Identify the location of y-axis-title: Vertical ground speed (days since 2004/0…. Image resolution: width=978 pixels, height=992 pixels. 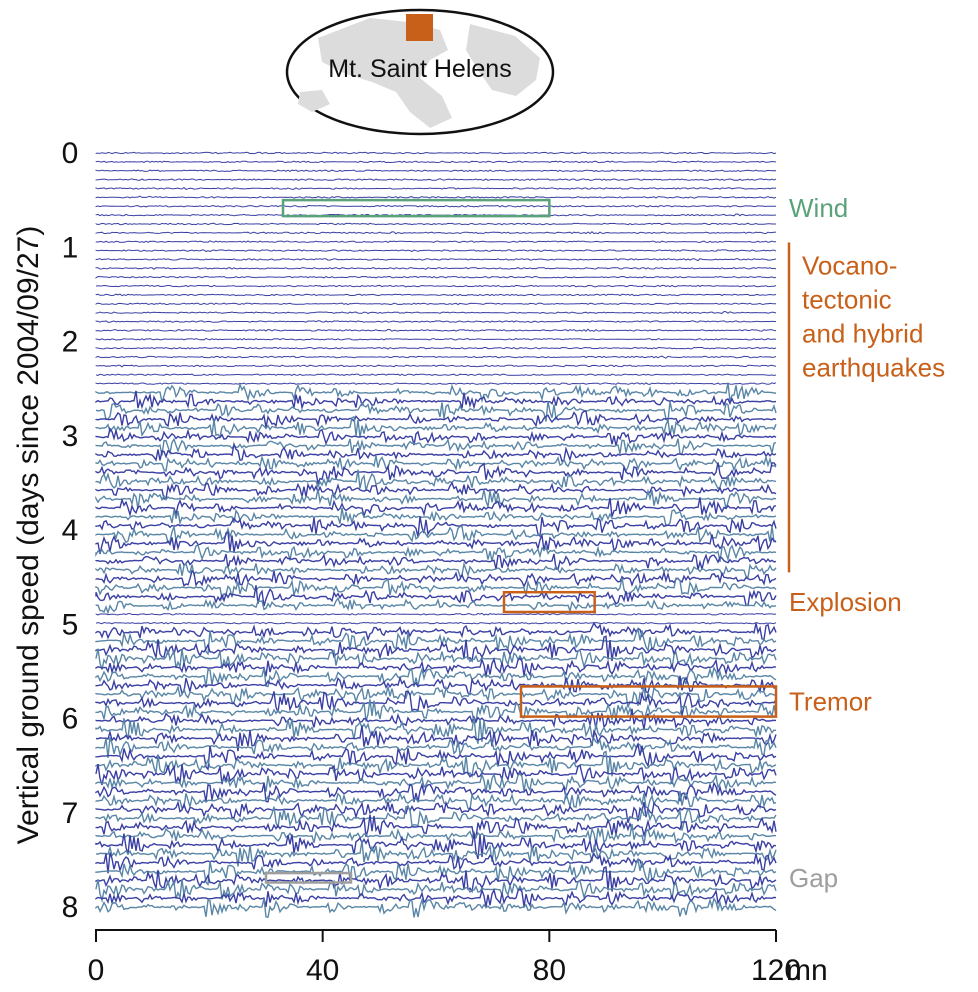
(28, 535).